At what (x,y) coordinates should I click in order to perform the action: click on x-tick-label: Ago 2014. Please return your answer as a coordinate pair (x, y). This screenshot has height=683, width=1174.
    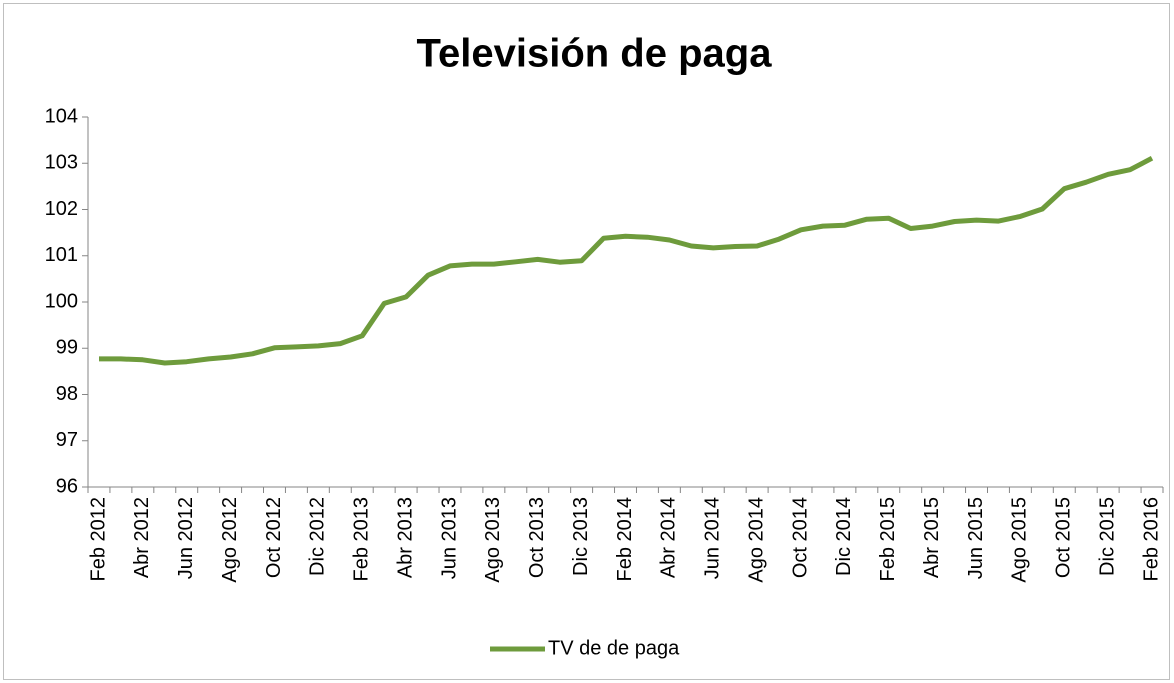
    Looking at the image, I should click on (756, 540).